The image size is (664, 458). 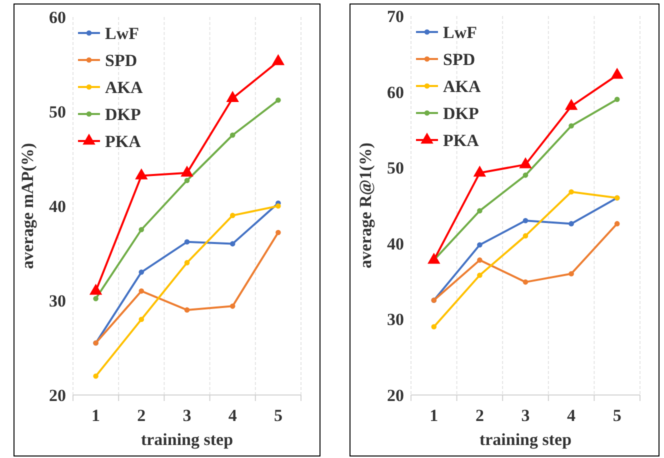 I want to click on y-axis-title: average mAP(%), so click(x=27, y=206).